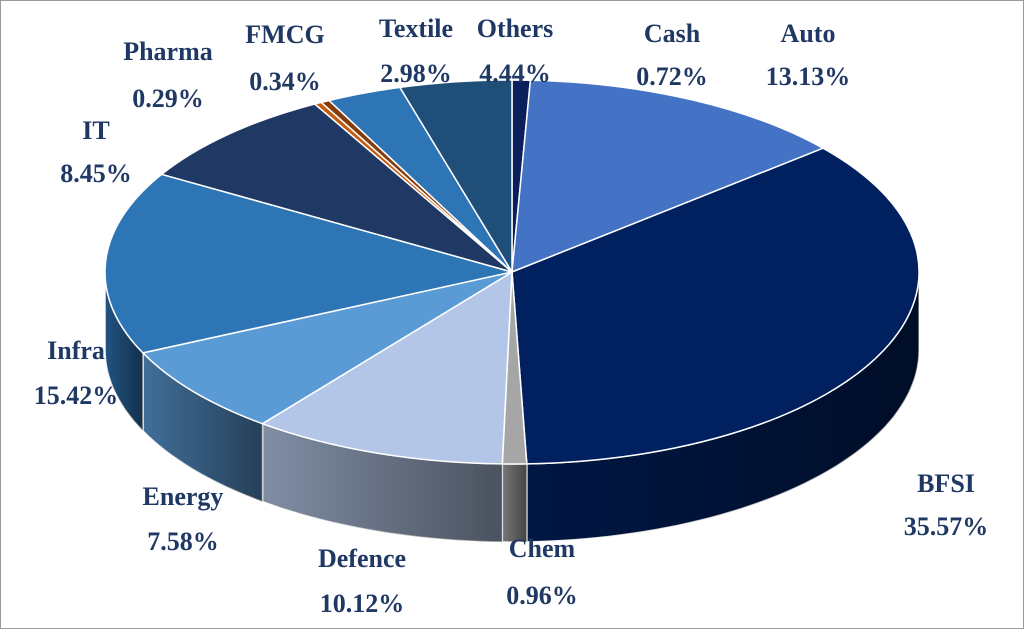 Image resolution: width=1024 pixels, height=629 pixels. Describe the element at coordinates (168, 51) in the screenshot. I see `slice-label-pharma: Pharma` at that location.